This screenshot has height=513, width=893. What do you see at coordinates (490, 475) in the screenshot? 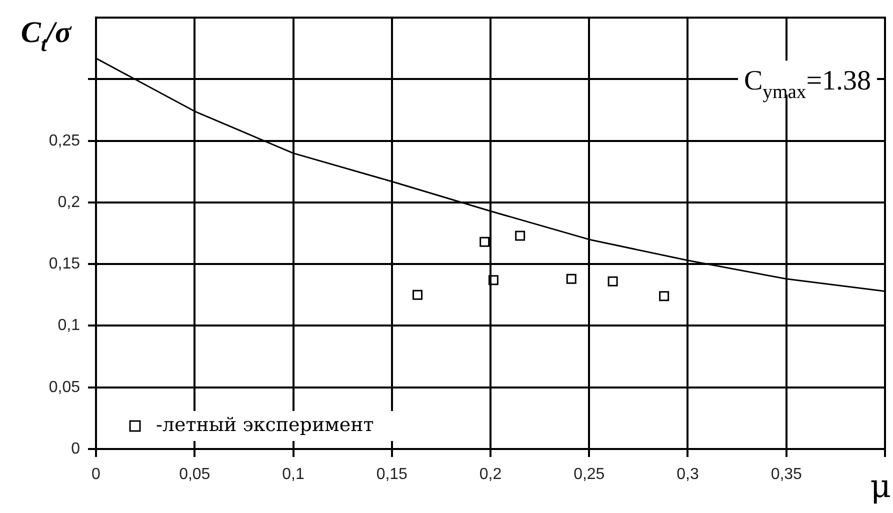
I see `x-tick-label: 0,2` at bounding box center [490, 475].